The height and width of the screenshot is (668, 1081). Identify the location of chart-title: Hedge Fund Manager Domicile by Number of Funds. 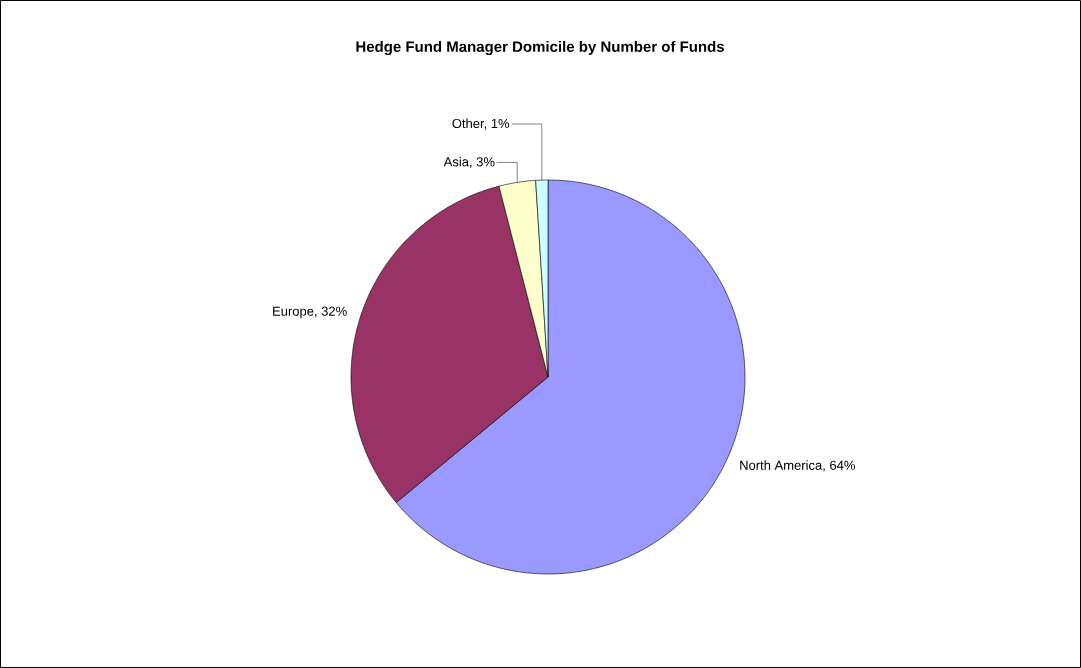
(540, 48).